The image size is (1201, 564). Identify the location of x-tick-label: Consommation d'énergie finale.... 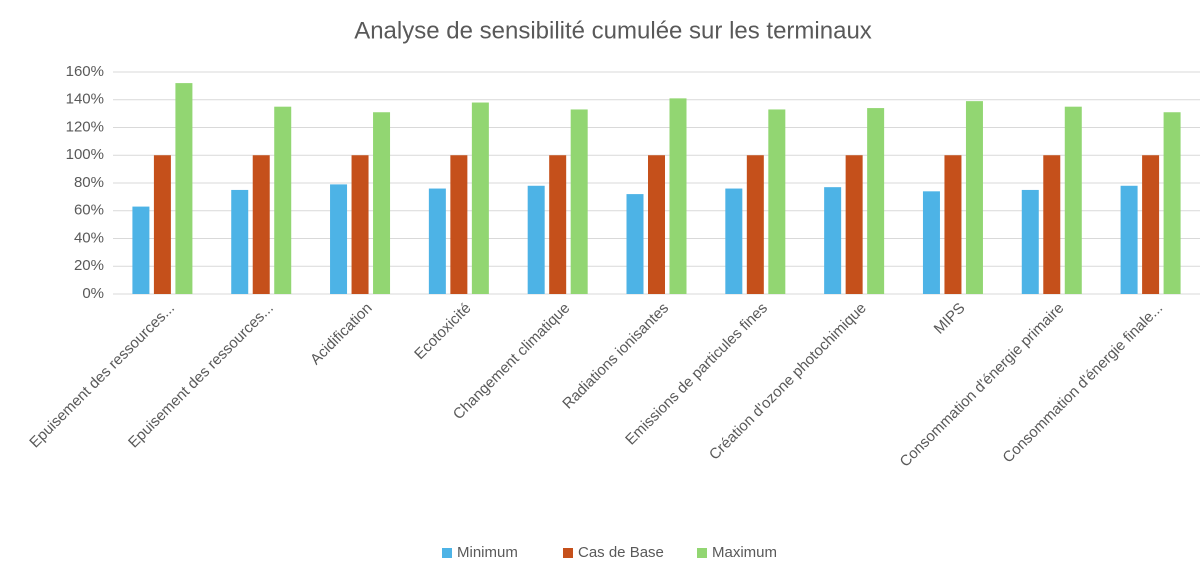
(1082, 383).